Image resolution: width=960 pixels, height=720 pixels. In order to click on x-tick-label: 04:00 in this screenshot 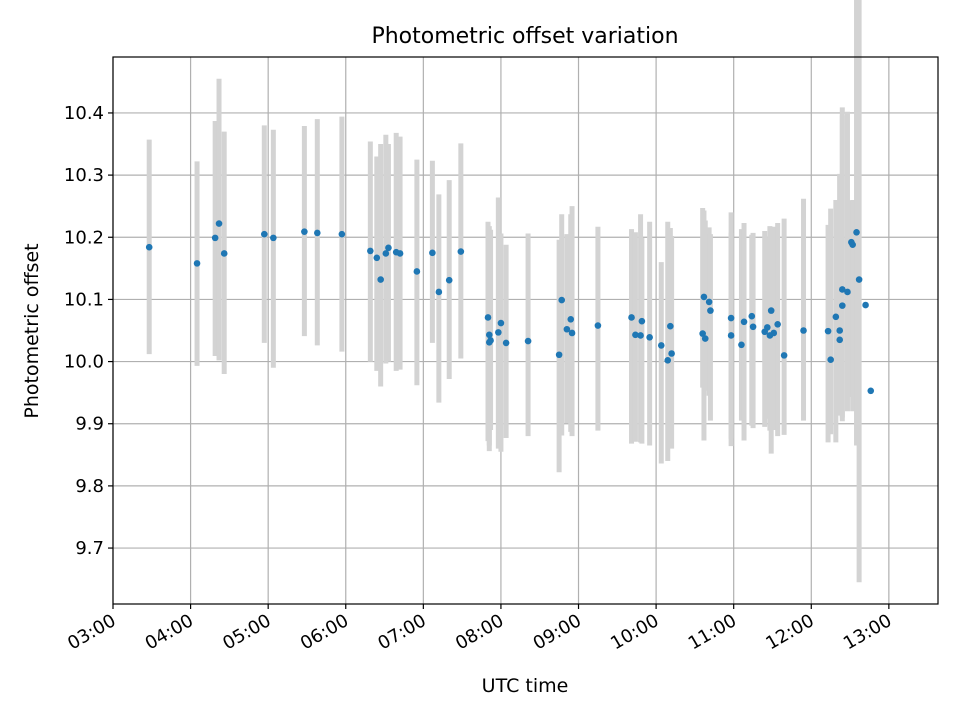, I will do `click(169, 632)`.